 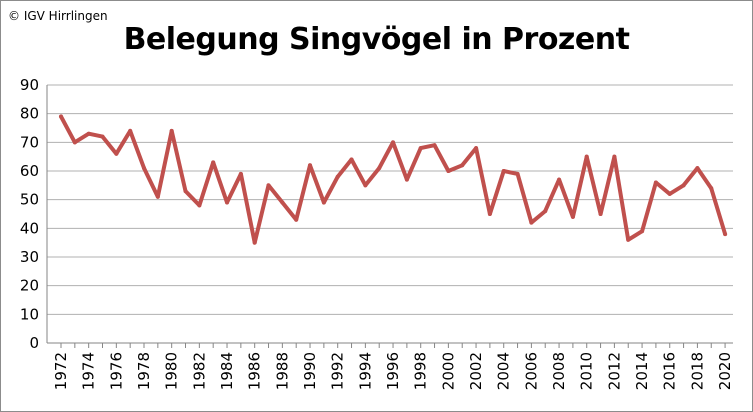 What do you see at coordinates (227, 371) in the screenshot?
I see `x-tick-label: 1984` at bounding box center [227, 371].